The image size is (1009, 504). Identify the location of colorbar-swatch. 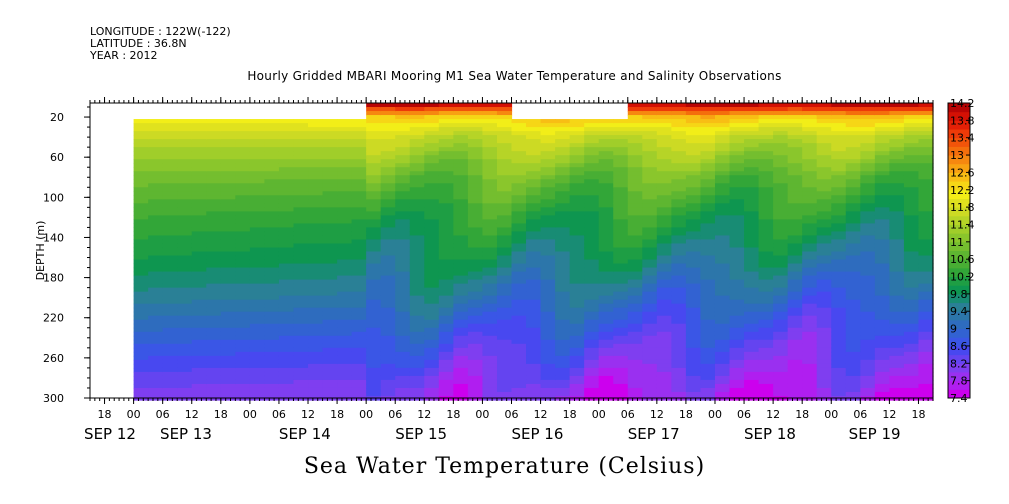
(959, 368).